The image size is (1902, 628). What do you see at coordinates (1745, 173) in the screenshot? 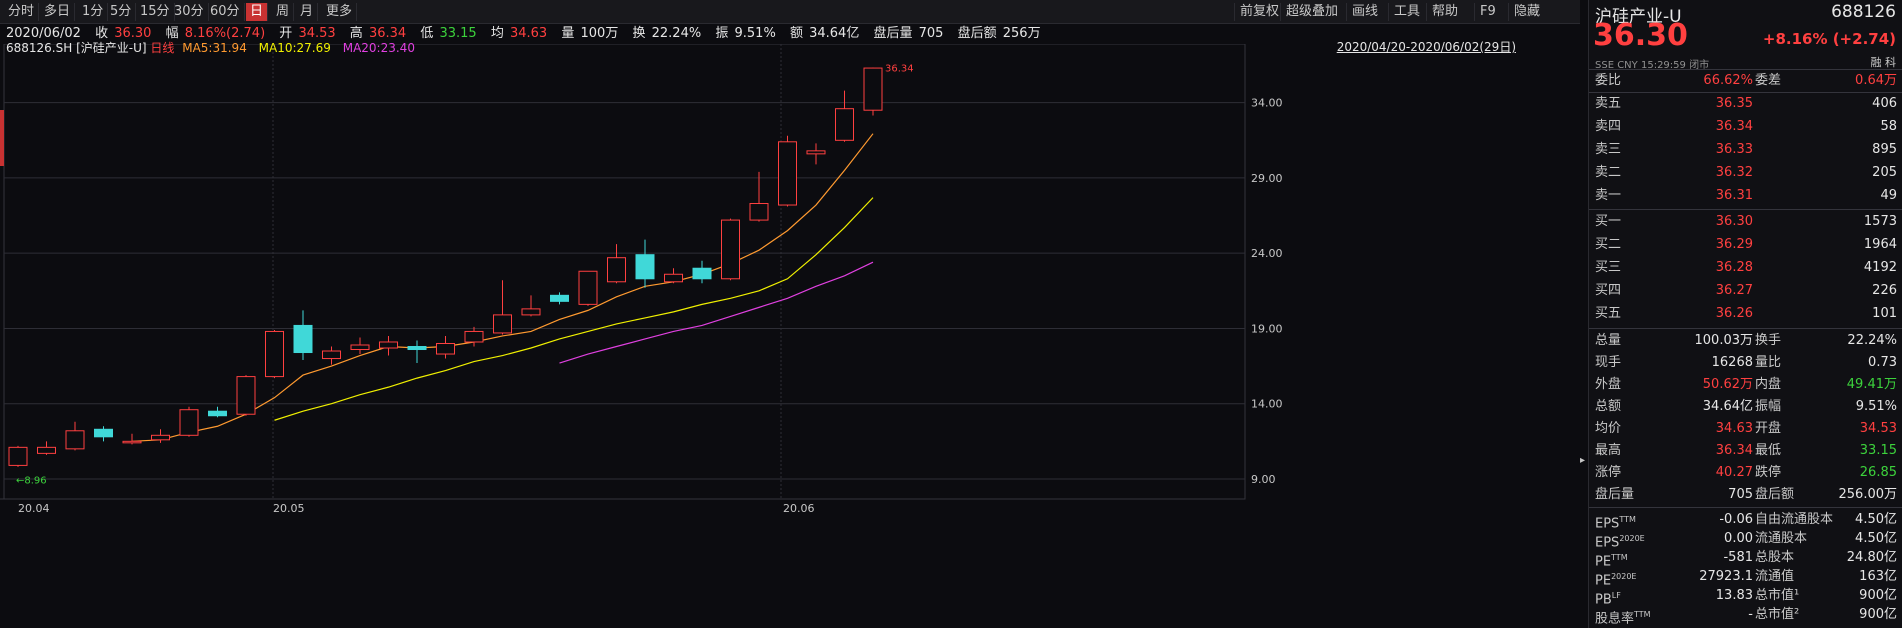
I see `ask-row: 卖二 36.32 205` at bounding box center [1745, 173].